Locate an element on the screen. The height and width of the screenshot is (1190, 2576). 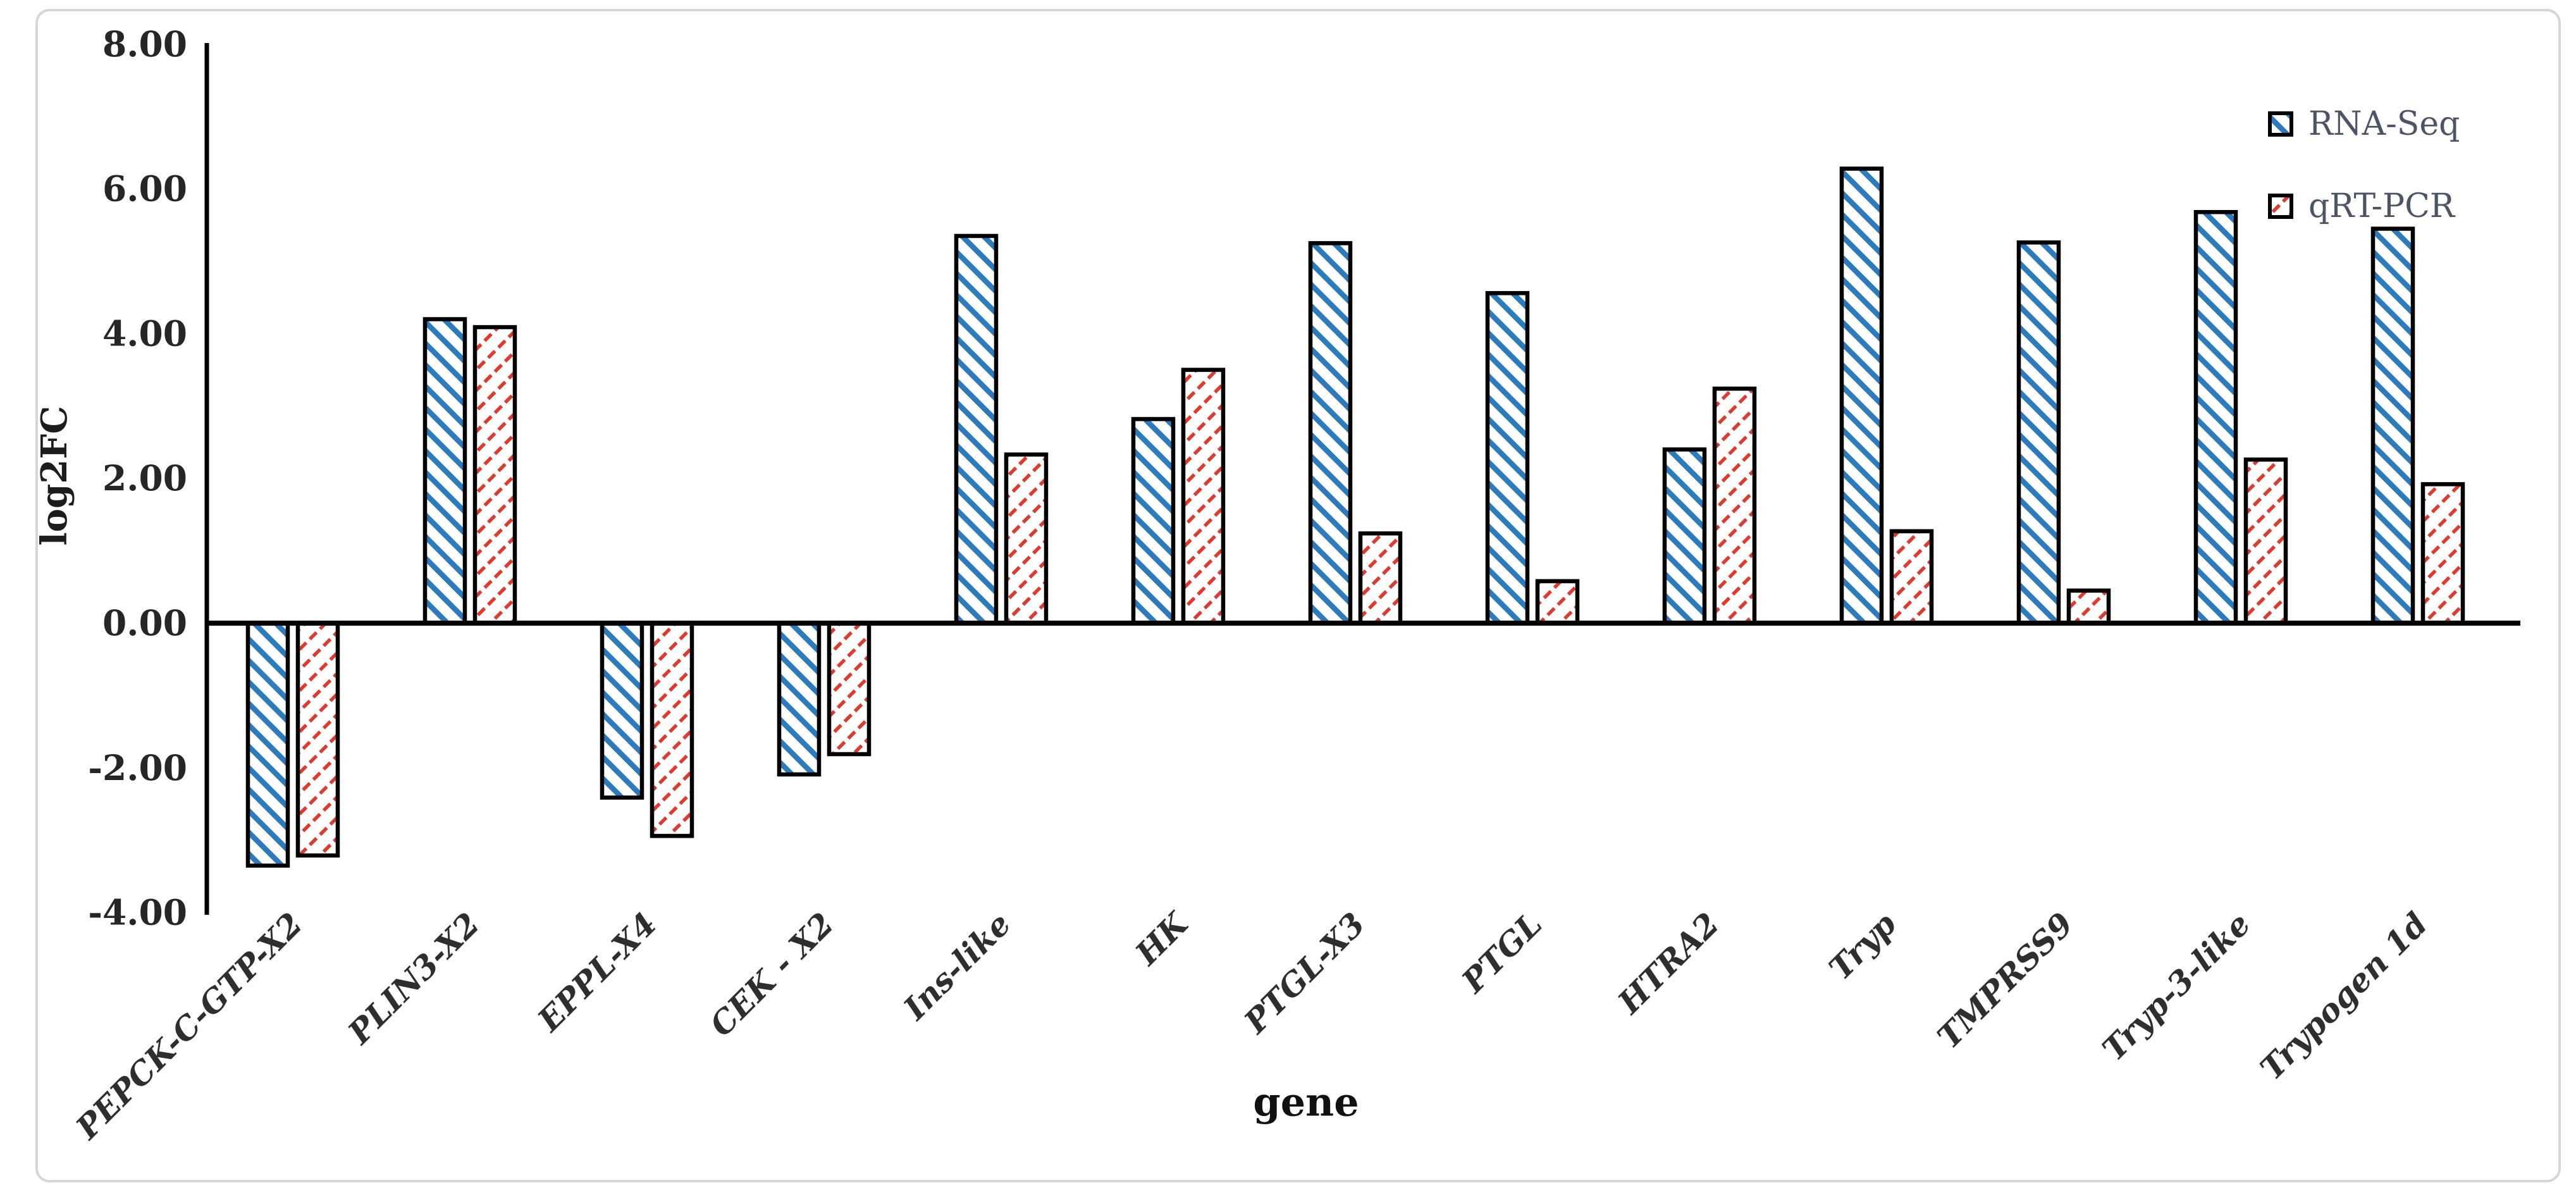
bar-qrt-pcr-eppl-x4 is located at coordinates (672, 729).